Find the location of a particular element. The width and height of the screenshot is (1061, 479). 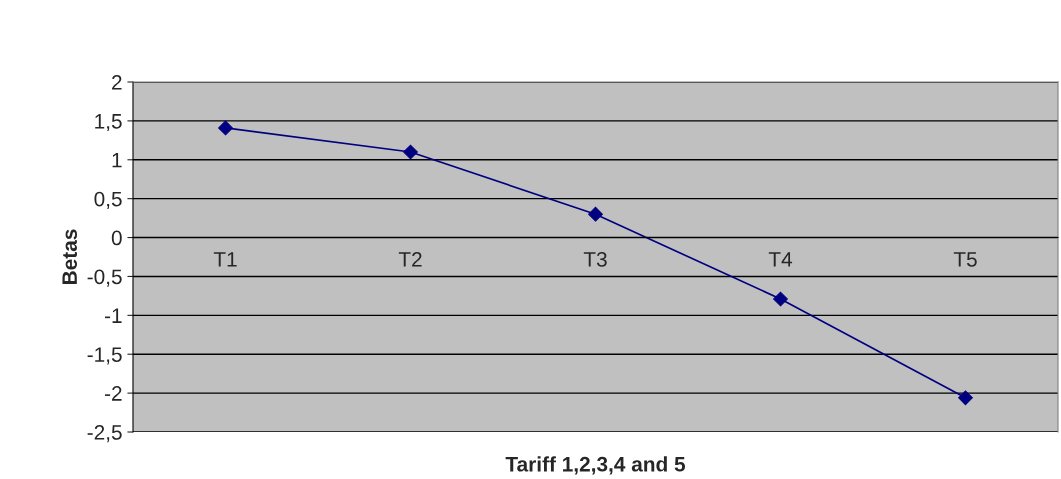

y-tick-label: -1,5 is located at coordinates (104, 356).